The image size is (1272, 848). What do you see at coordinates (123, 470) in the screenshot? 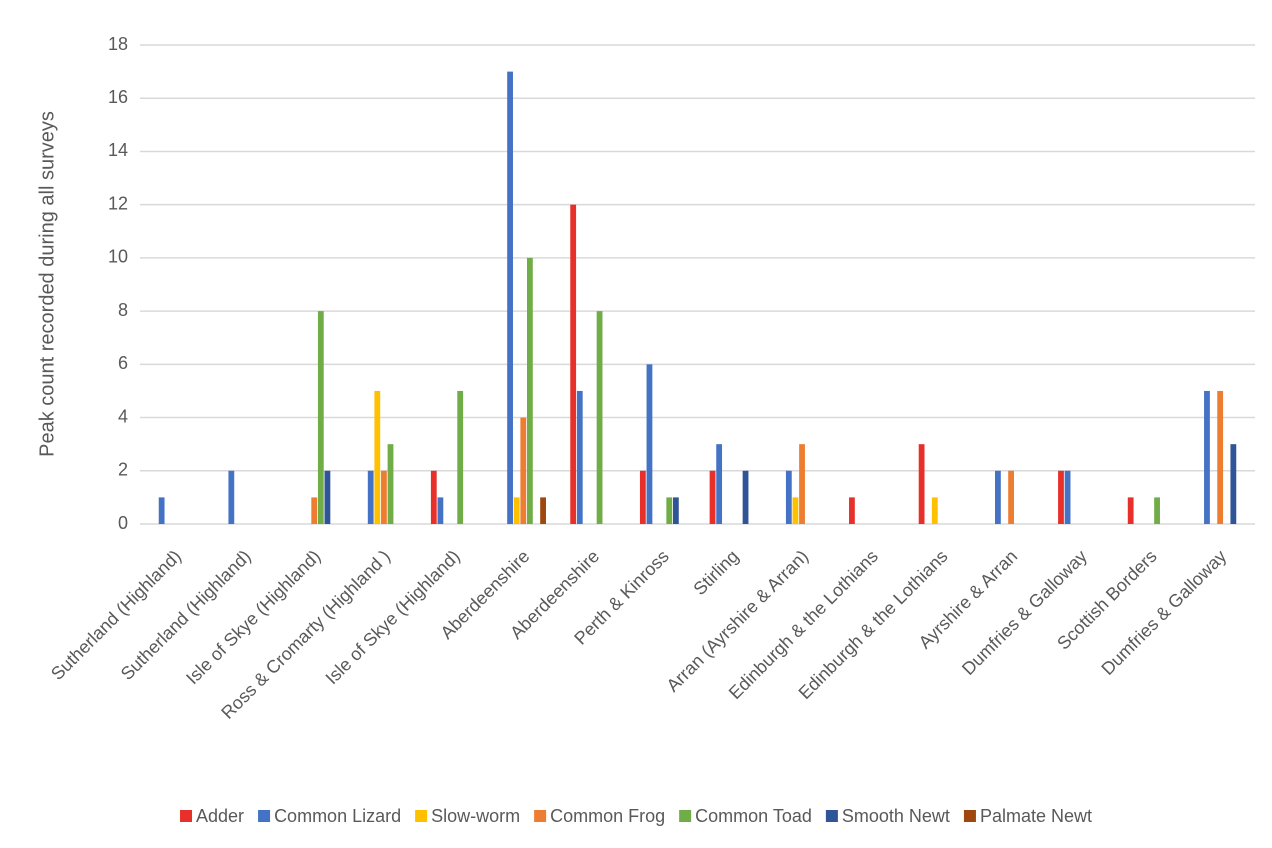
I see `y-tick-label: 2` at bounding box center [123, 470].